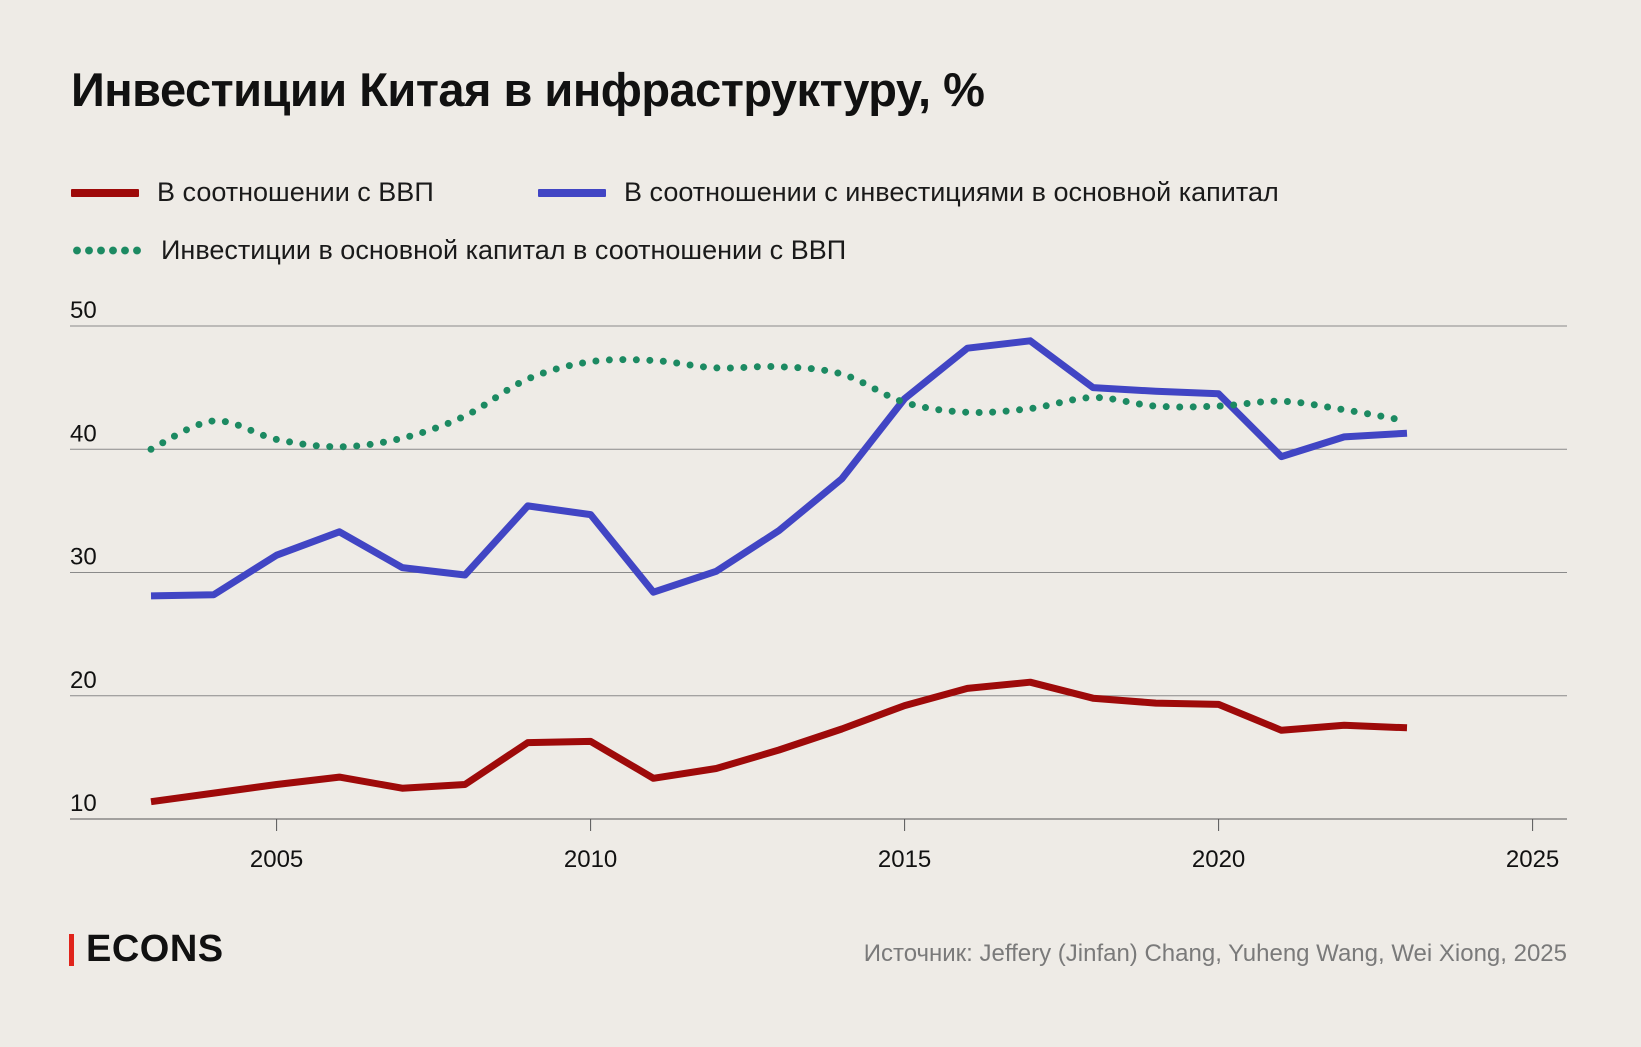 This screenshot has width=1641, height=1047. What do you see at coordinates (71, 949) in the screenshot?
I see `logo-accent-bar` at bounding box center [71, 949].